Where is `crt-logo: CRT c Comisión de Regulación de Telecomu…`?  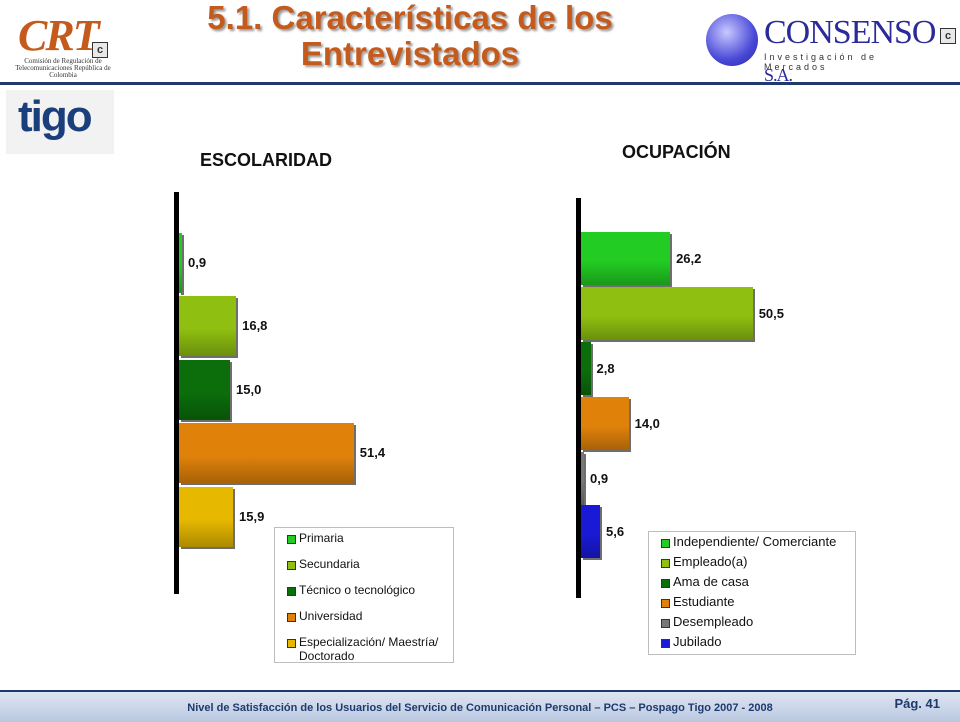
crt-logo: CRT c Comisión de Regulación de Telecomu… is located at coordinates (63, 43).